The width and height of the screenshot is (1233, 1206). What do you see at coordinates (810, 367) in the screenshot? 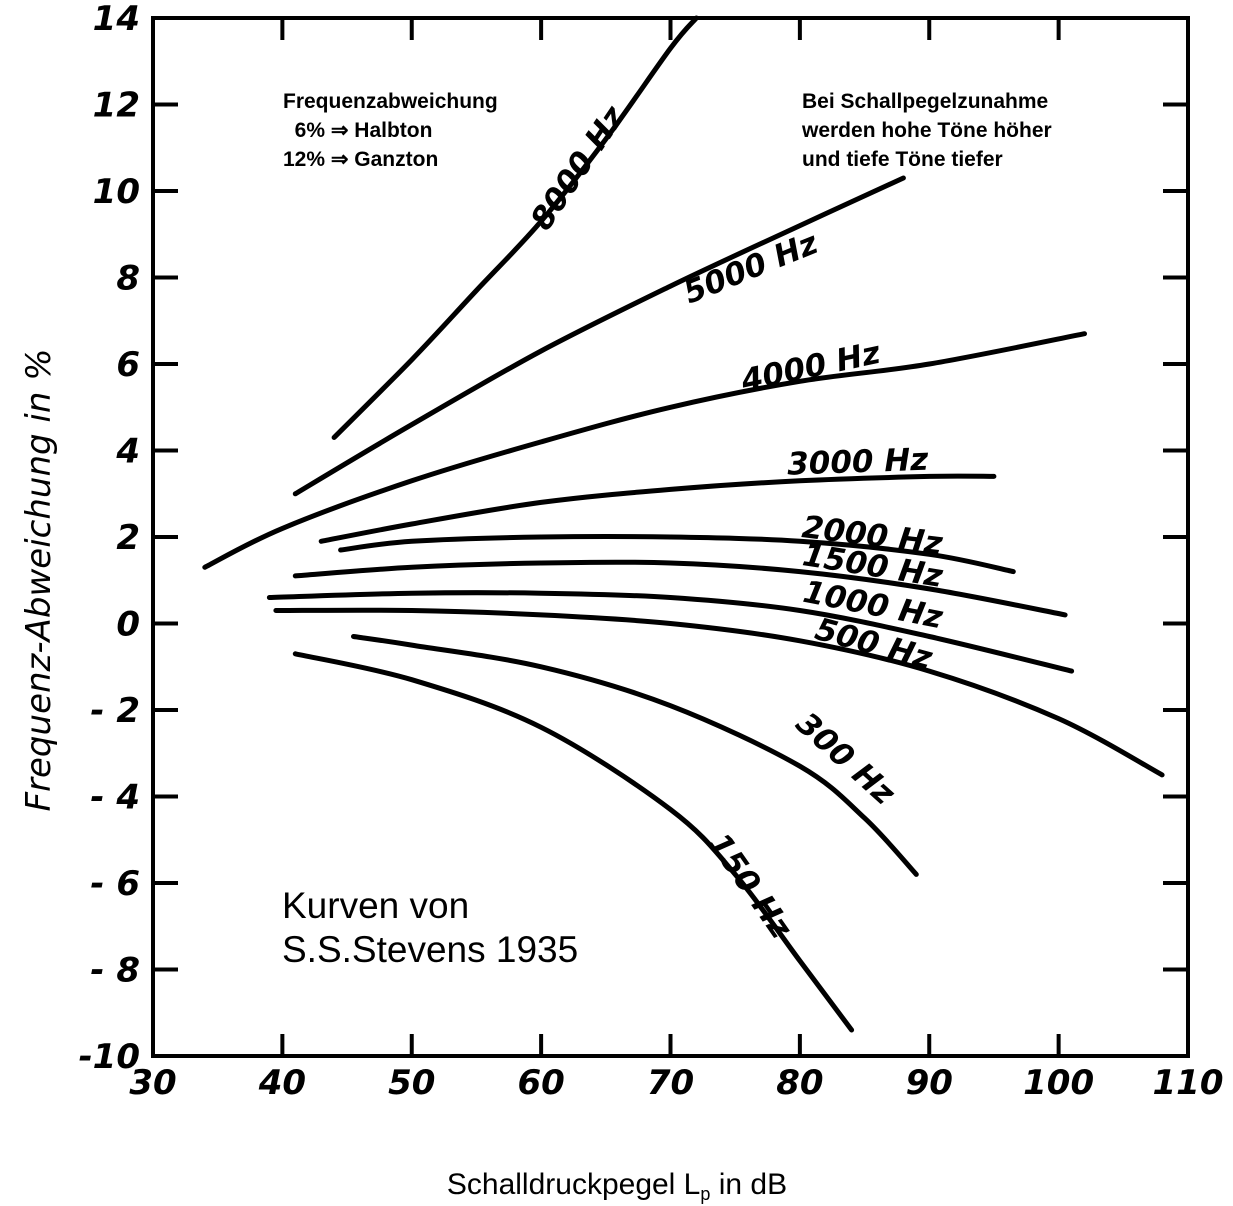
I see `series-label-4000-hz: 4000 Hz` at bounding box center [810, 367].